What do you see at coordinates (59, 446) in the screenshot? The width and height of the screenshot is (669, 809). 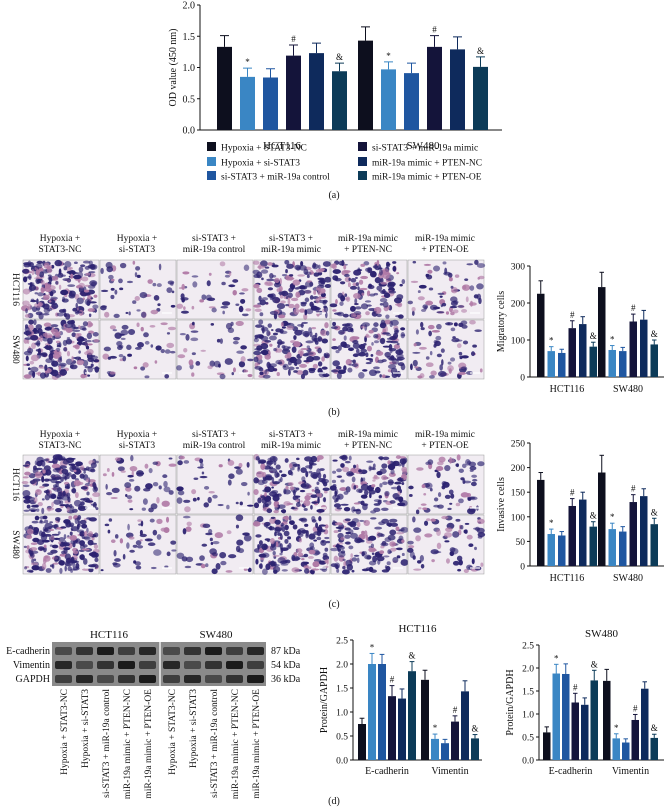 I see `micro-column-header: STAT3-NC` at bounding box center [59, 446].